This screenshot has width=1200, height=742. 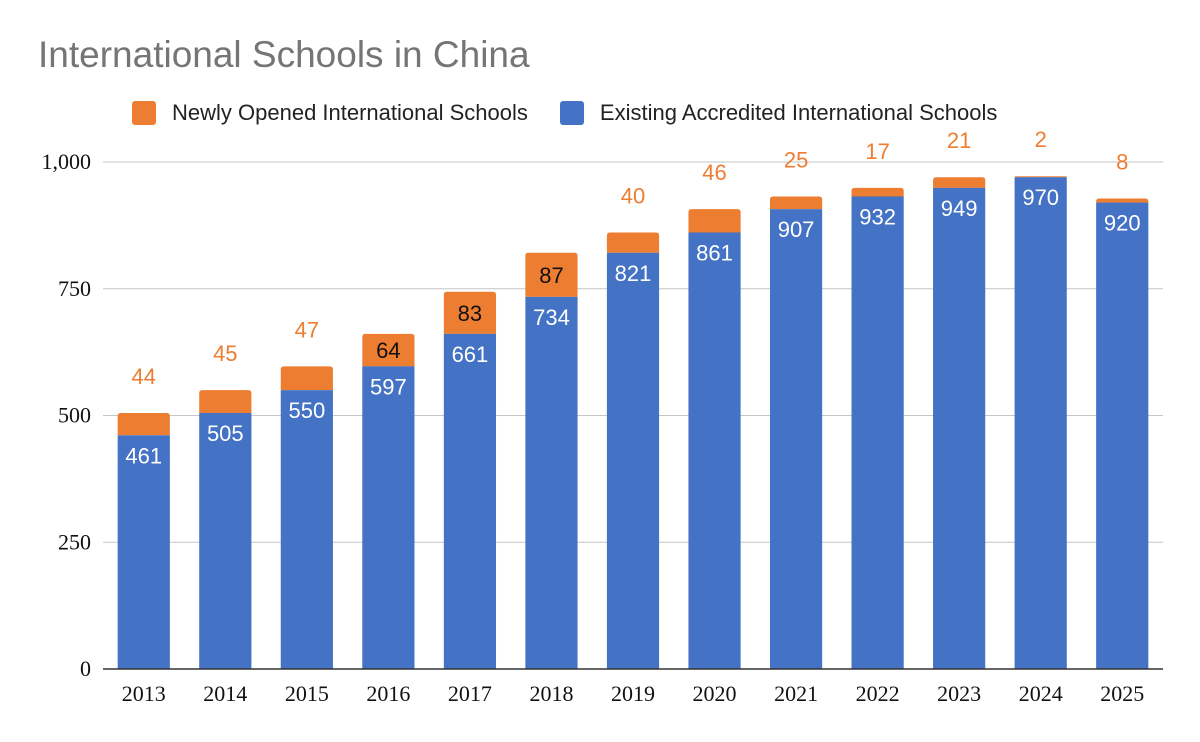 What do you see at coordinates (306, 378) in the screenshot?
I see `bar-new-2015` at bounding box center [306, 378].